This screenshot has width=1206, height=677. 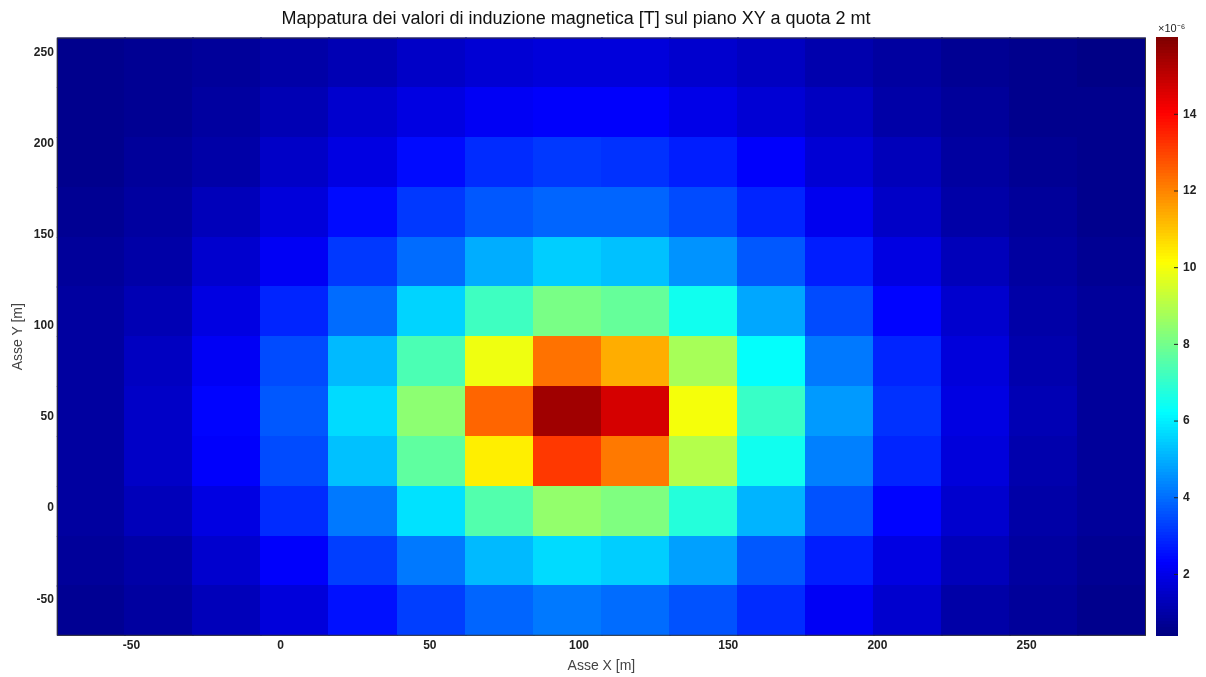 What do you see at coordinates (44, 51) in the screenshot?
I see `y-tick-label: 250` at bounding box center [44, 51].